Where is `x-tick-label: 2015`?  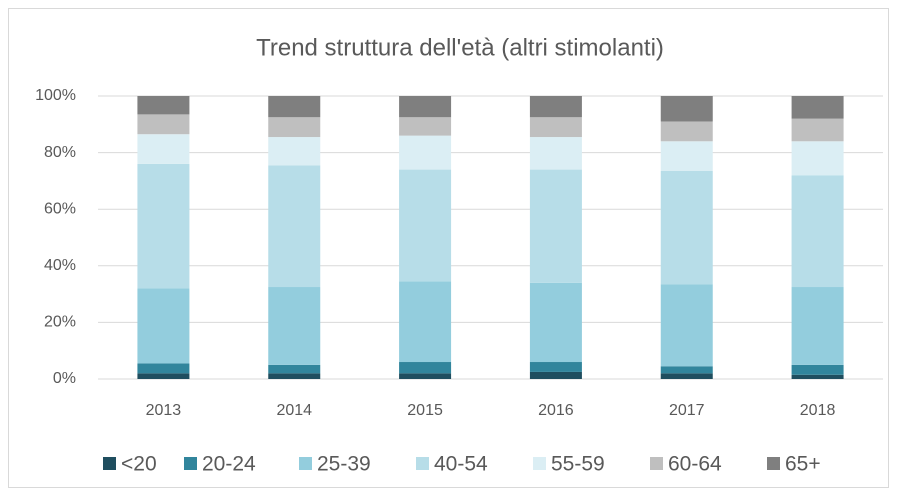
x-tick-label: 2015 is located at coordinates (425, 410).